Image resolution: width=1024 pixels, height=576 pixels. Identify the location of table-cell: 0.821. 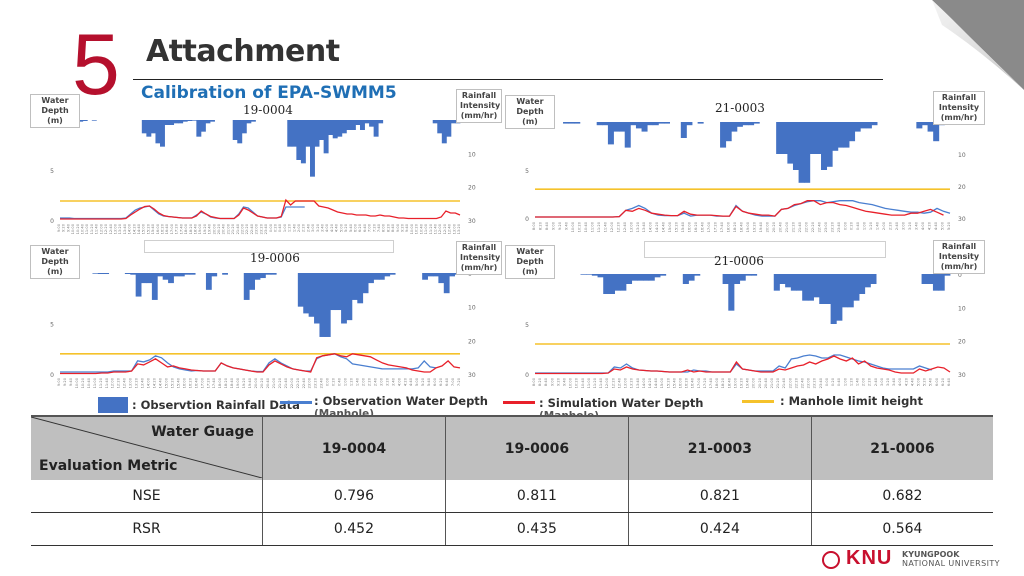
(719, 496).